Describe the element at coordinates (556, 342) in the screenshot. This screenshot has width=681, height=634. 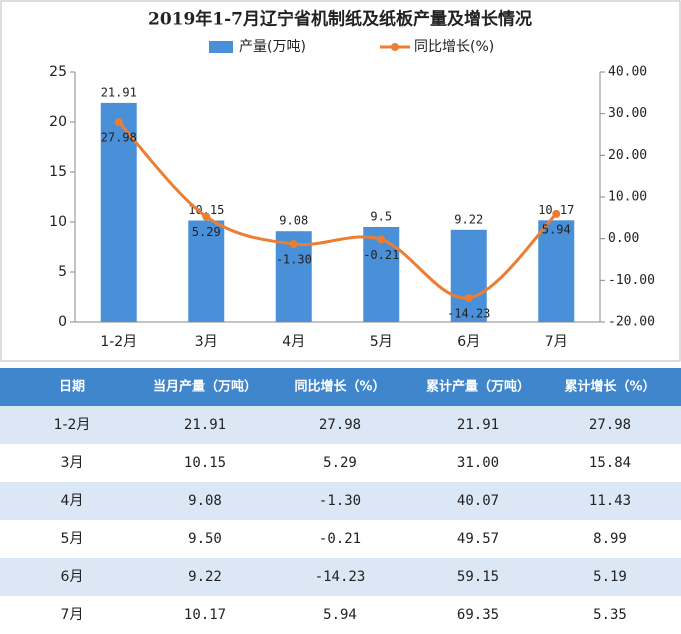
I see `x-tick-label: 7月` at that location.